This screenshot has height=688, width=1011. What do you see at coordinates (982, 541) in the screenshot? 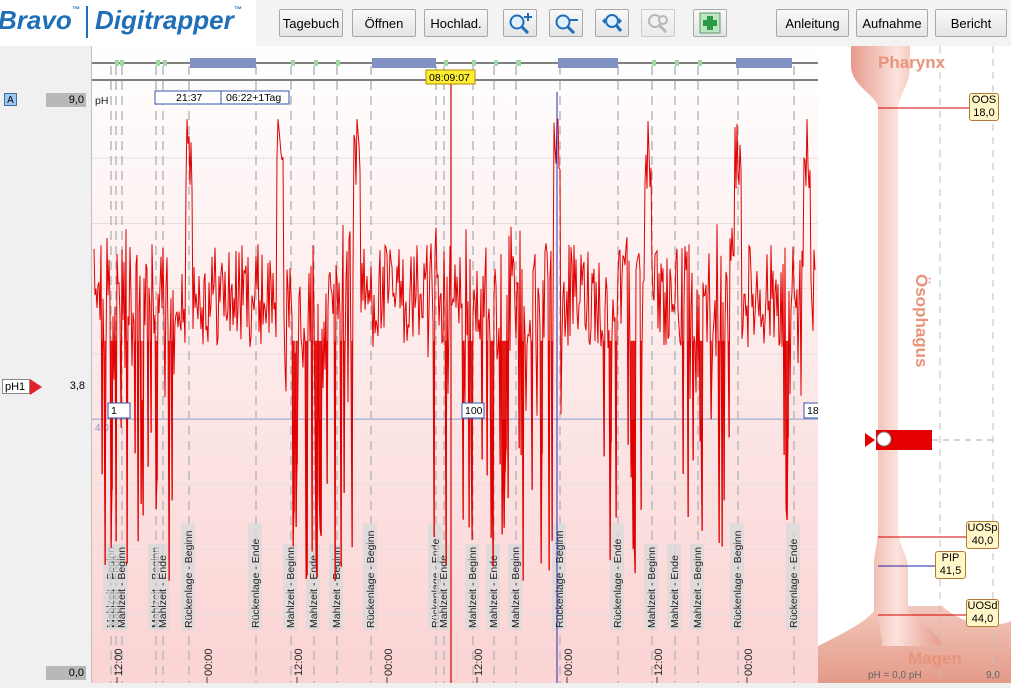
I see `marker-value: 40,0` at bounding box center [982, 541].